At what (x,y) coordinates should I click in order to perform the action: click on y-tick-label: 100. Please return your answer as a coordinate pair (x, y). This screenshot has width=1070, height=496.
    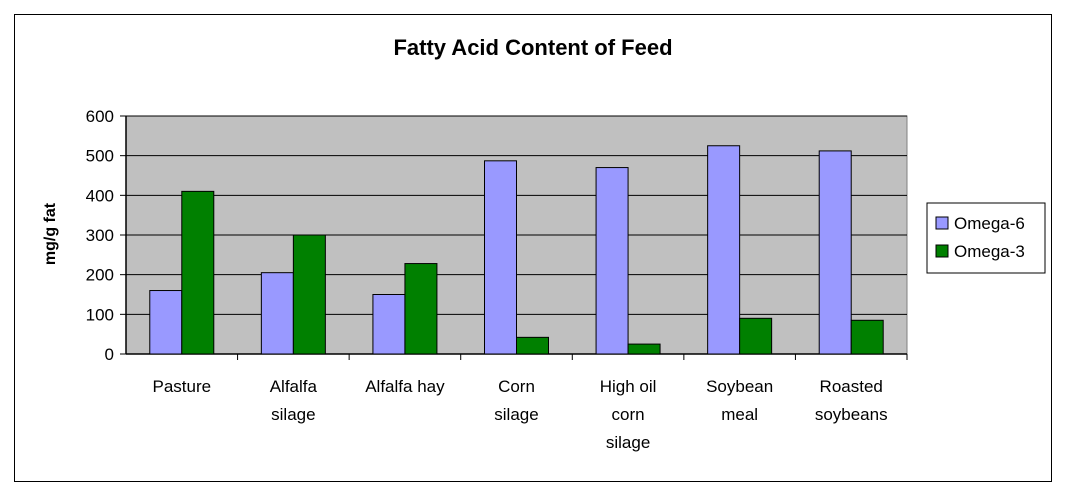
    Looking at the image, I should click on (100, 314).